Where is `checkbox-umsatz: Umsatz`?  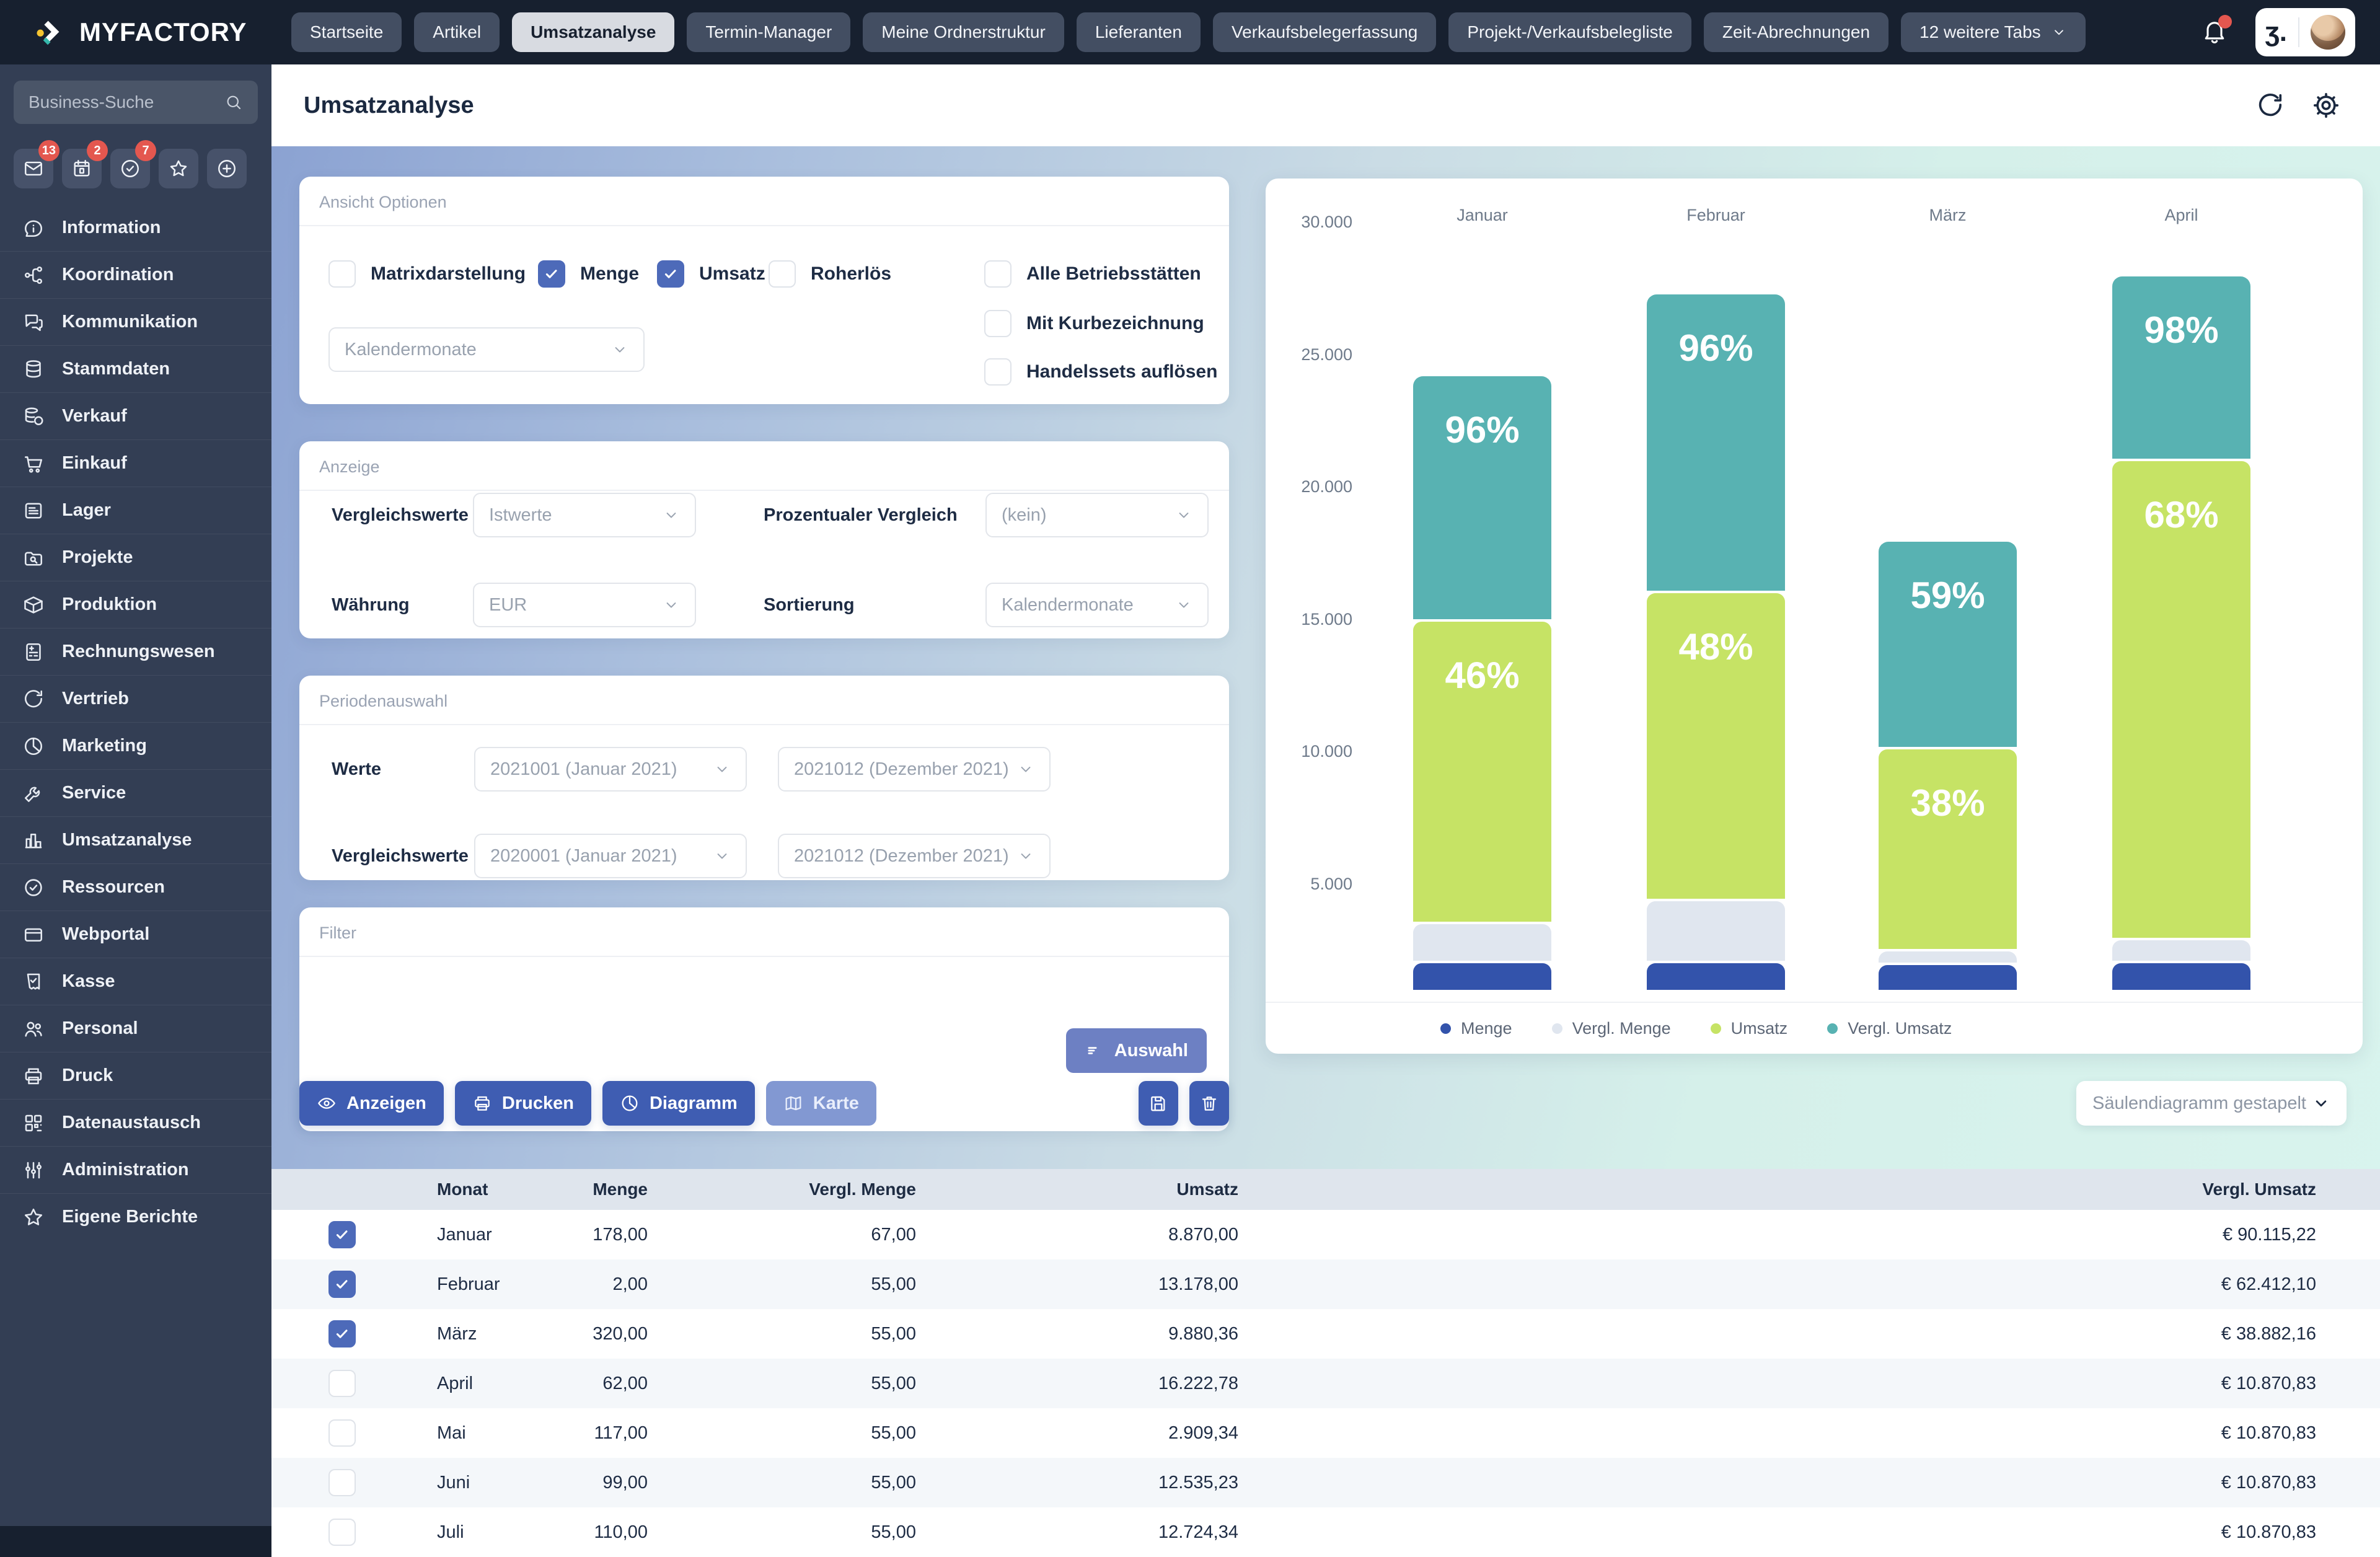
checkbox-umsatz: Umsatz is located at coordinates (711, 274).